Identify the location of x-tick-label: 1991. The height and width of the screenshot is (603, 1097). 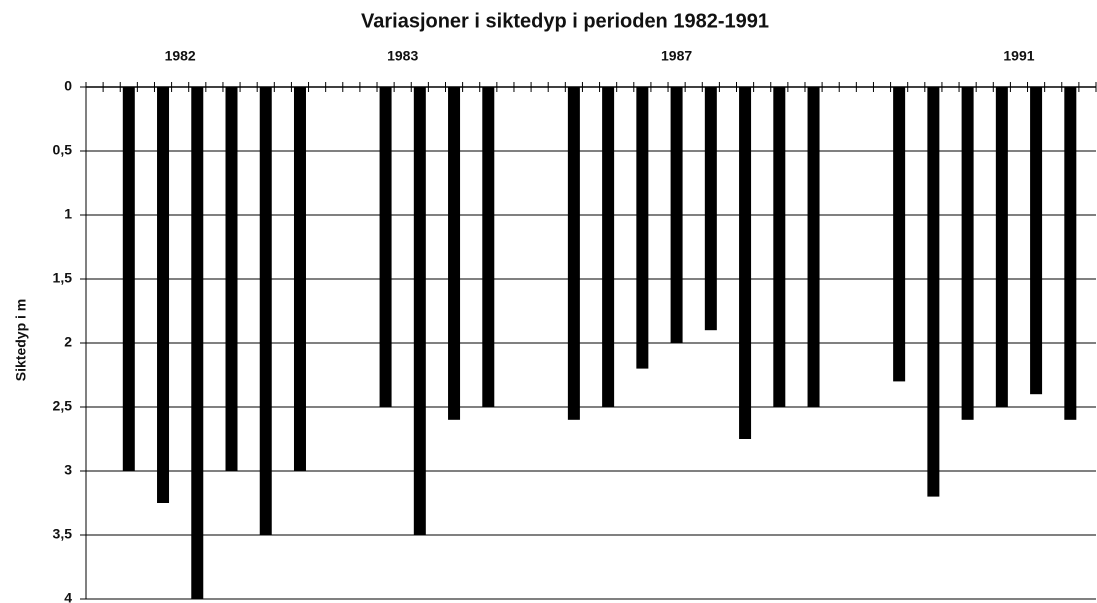
(1018, 56).